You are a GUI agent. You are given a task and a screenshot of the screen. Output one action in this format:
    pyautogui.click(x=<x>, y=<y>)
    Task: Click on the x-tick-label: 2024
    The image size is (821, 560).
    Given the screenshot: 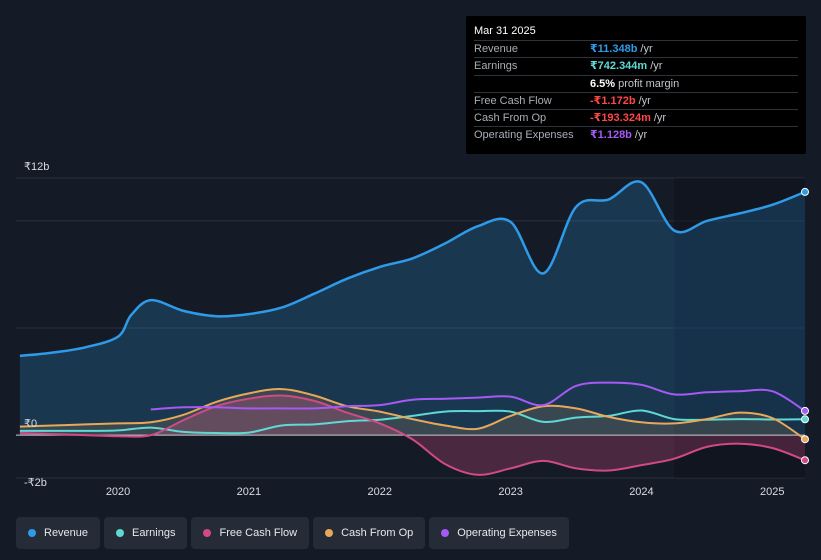 What is the action you would take?
    pyautogui.click(x=641, y=492)
    